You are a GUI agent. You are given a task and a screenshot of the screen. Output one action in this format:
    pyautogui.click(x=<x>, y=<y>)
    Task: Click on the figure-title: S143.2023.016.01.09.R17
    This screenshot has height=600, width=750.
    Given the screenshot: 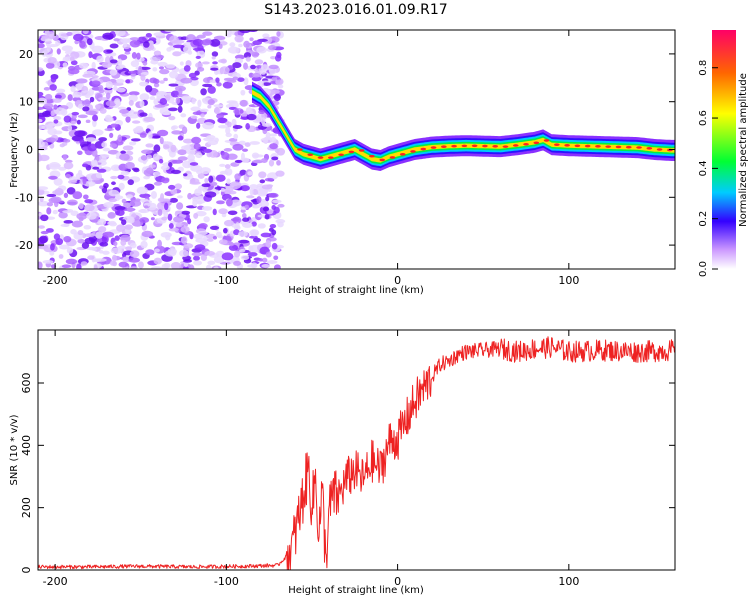 What is the action you would take?
    pyautogui.click(x=355, y=10)
    